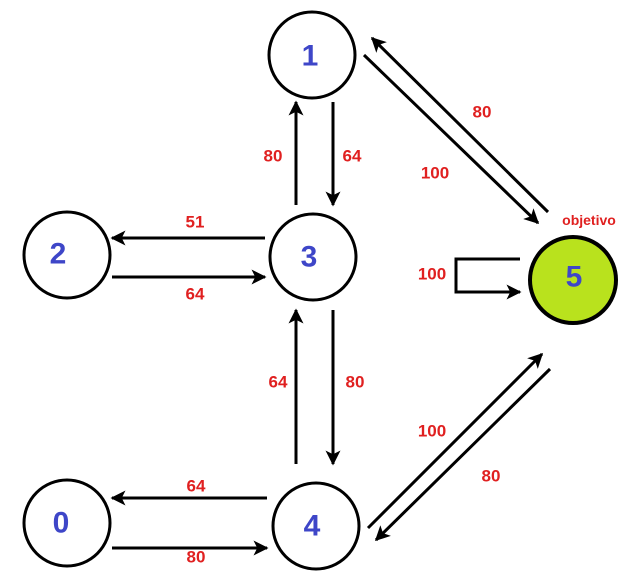  Describe the element at coordinates (432, 274) in the screenshot. I see `weight-5-to-5: 100` at that location.